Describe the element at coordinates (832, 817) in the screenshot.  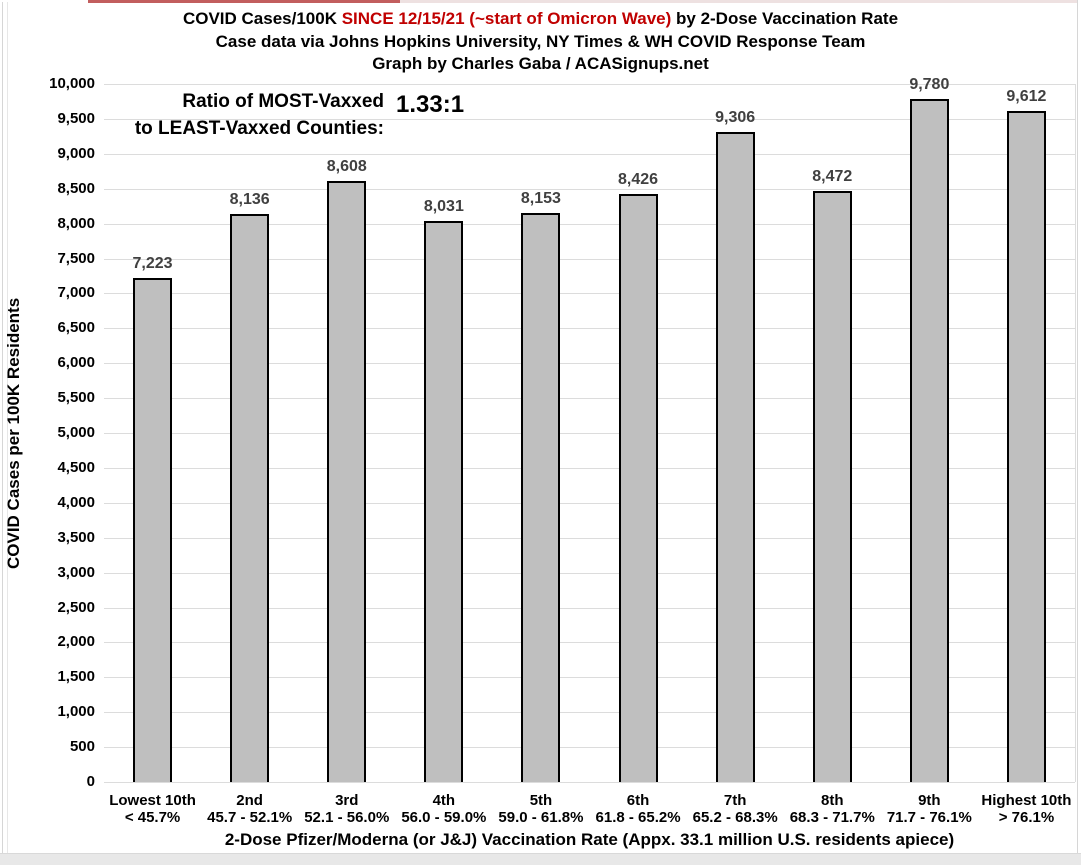
I see `x-category-range-8: 68.3 - 71.7%` at that location.